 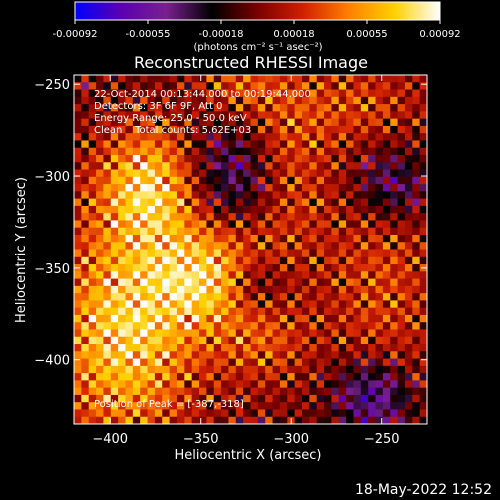 I want to click on x-tick-label: −250, so click(x=382, y=439).